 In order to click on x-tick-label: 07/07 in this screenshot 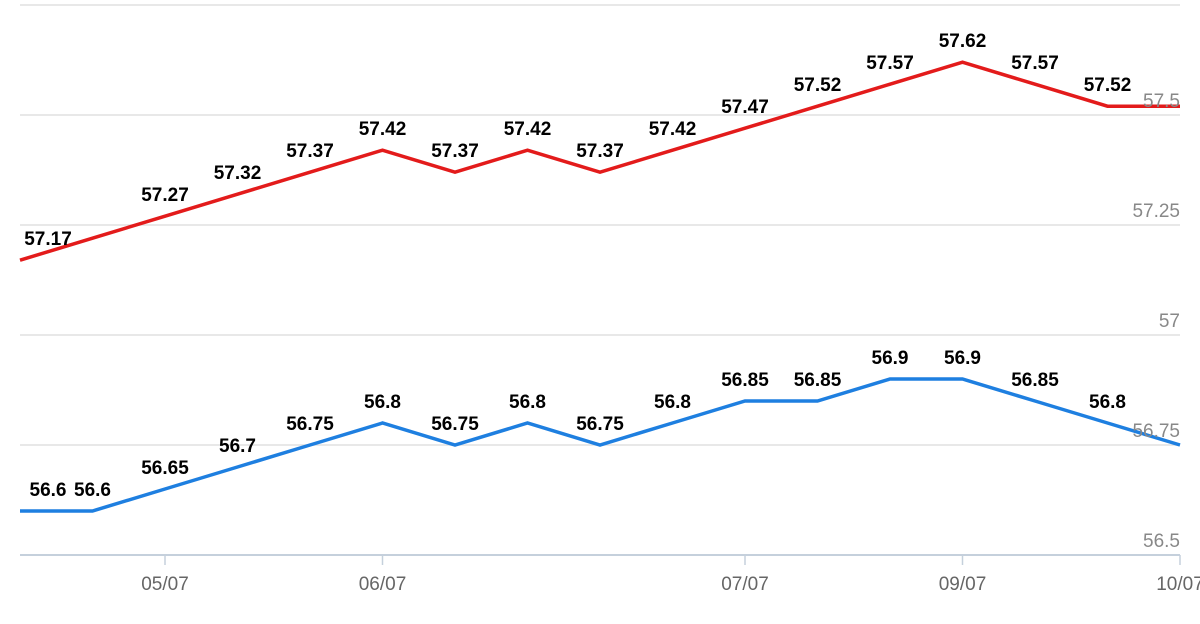, I will do `click(745, 584)`.